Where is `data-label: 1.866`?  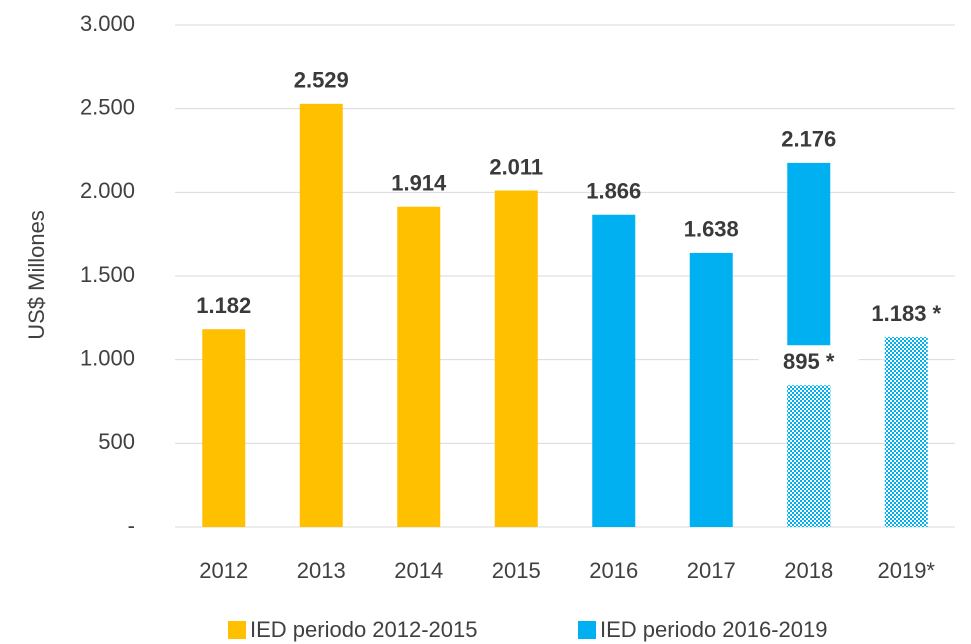
data-label: 1.866 is located at coordinates (613, 191).